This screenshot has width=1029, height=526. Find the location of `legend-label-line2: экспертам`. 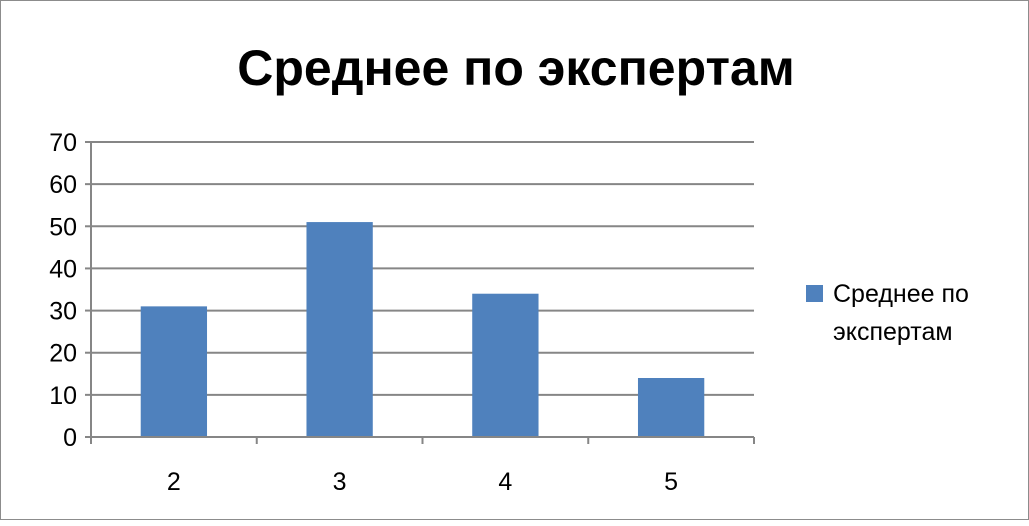

legend-label-line2: экспертам is located at coordinates (893, 332).